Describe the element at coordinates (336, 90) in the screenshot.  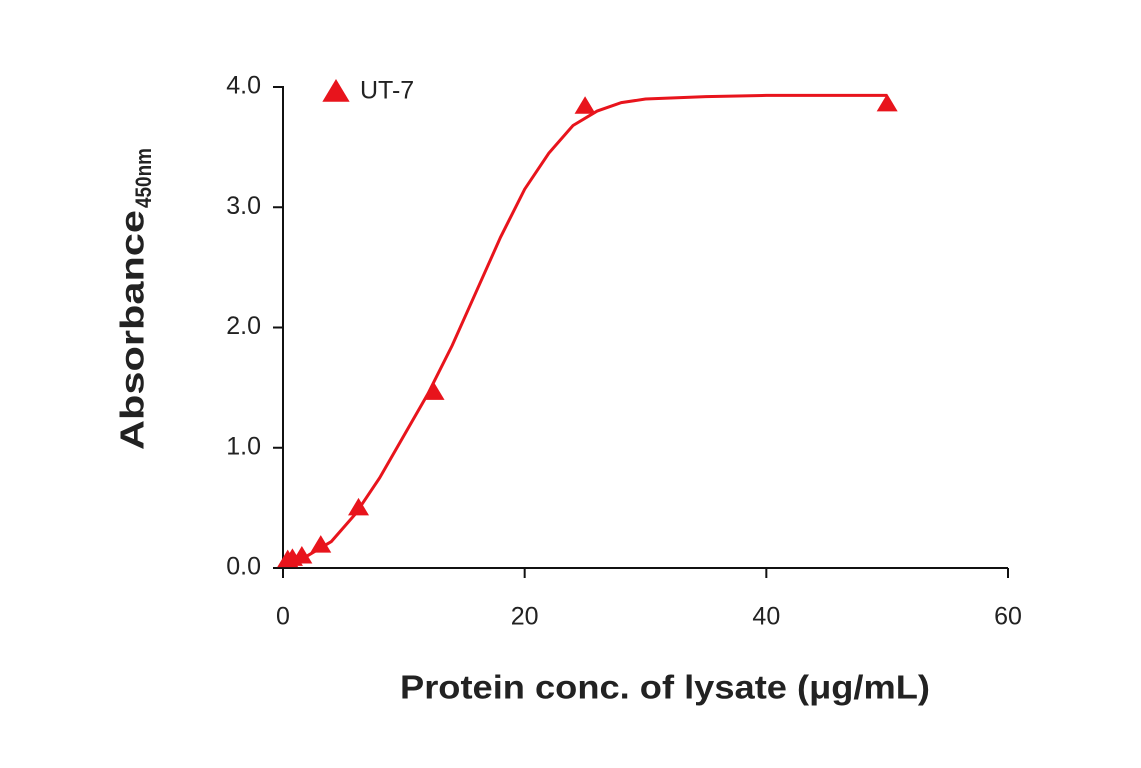
I see `legend-marker` at that location.